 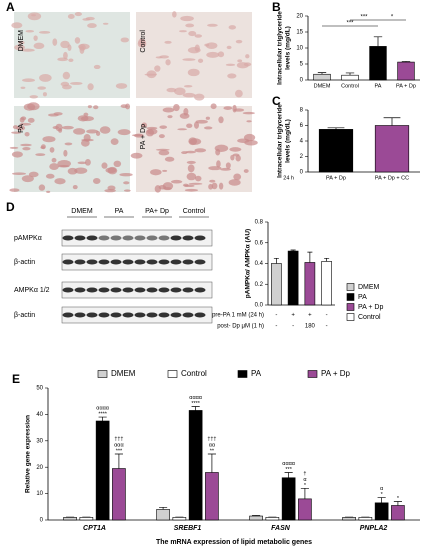 What do you see at coordinates (281, 528) in the screenshot?
I see `x-tick-label: FASN` at bounding box center [281, 528].